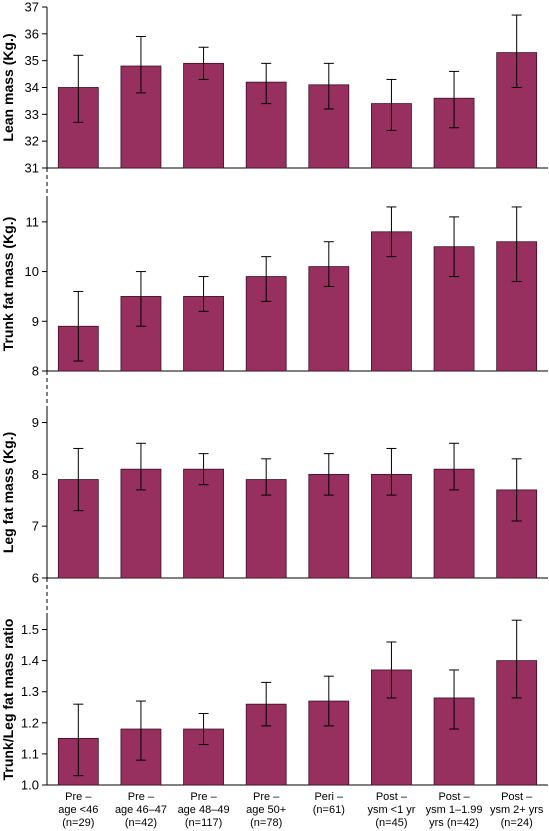 This screenshot has width=549, height=831. I want to click on x-category-label: (n=42), so click(141, 823).